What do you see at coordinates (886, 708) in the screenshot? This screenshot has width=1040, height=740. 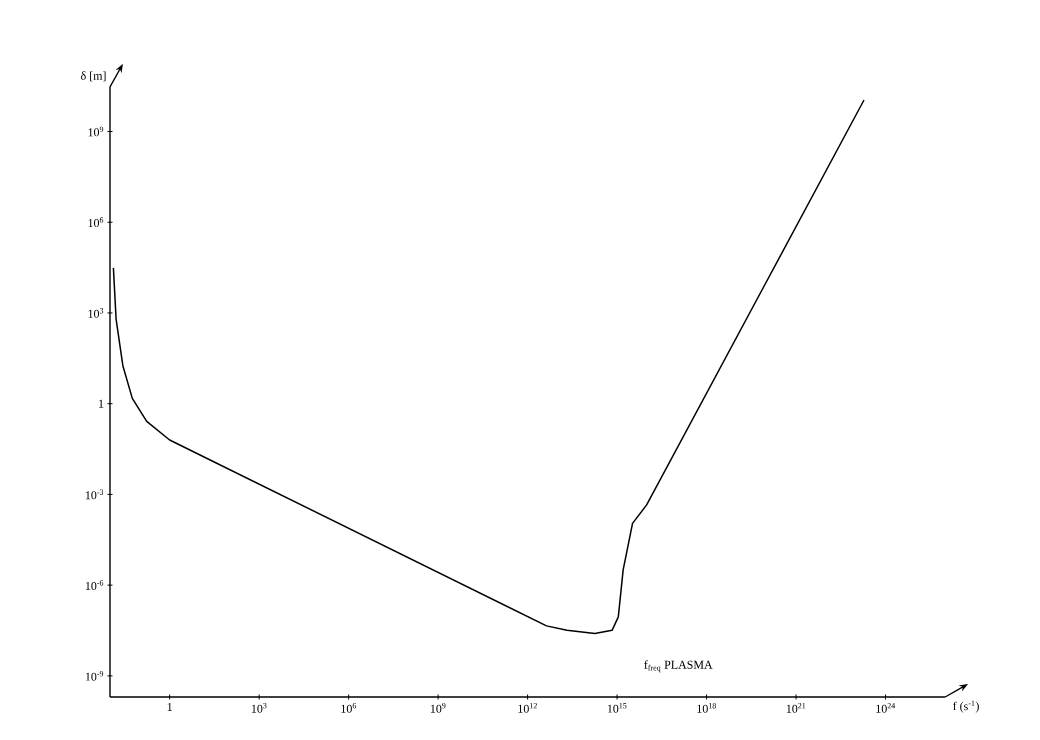 I see `x-tick-label: 10$^{24}$` at bounding box center [886, 708].